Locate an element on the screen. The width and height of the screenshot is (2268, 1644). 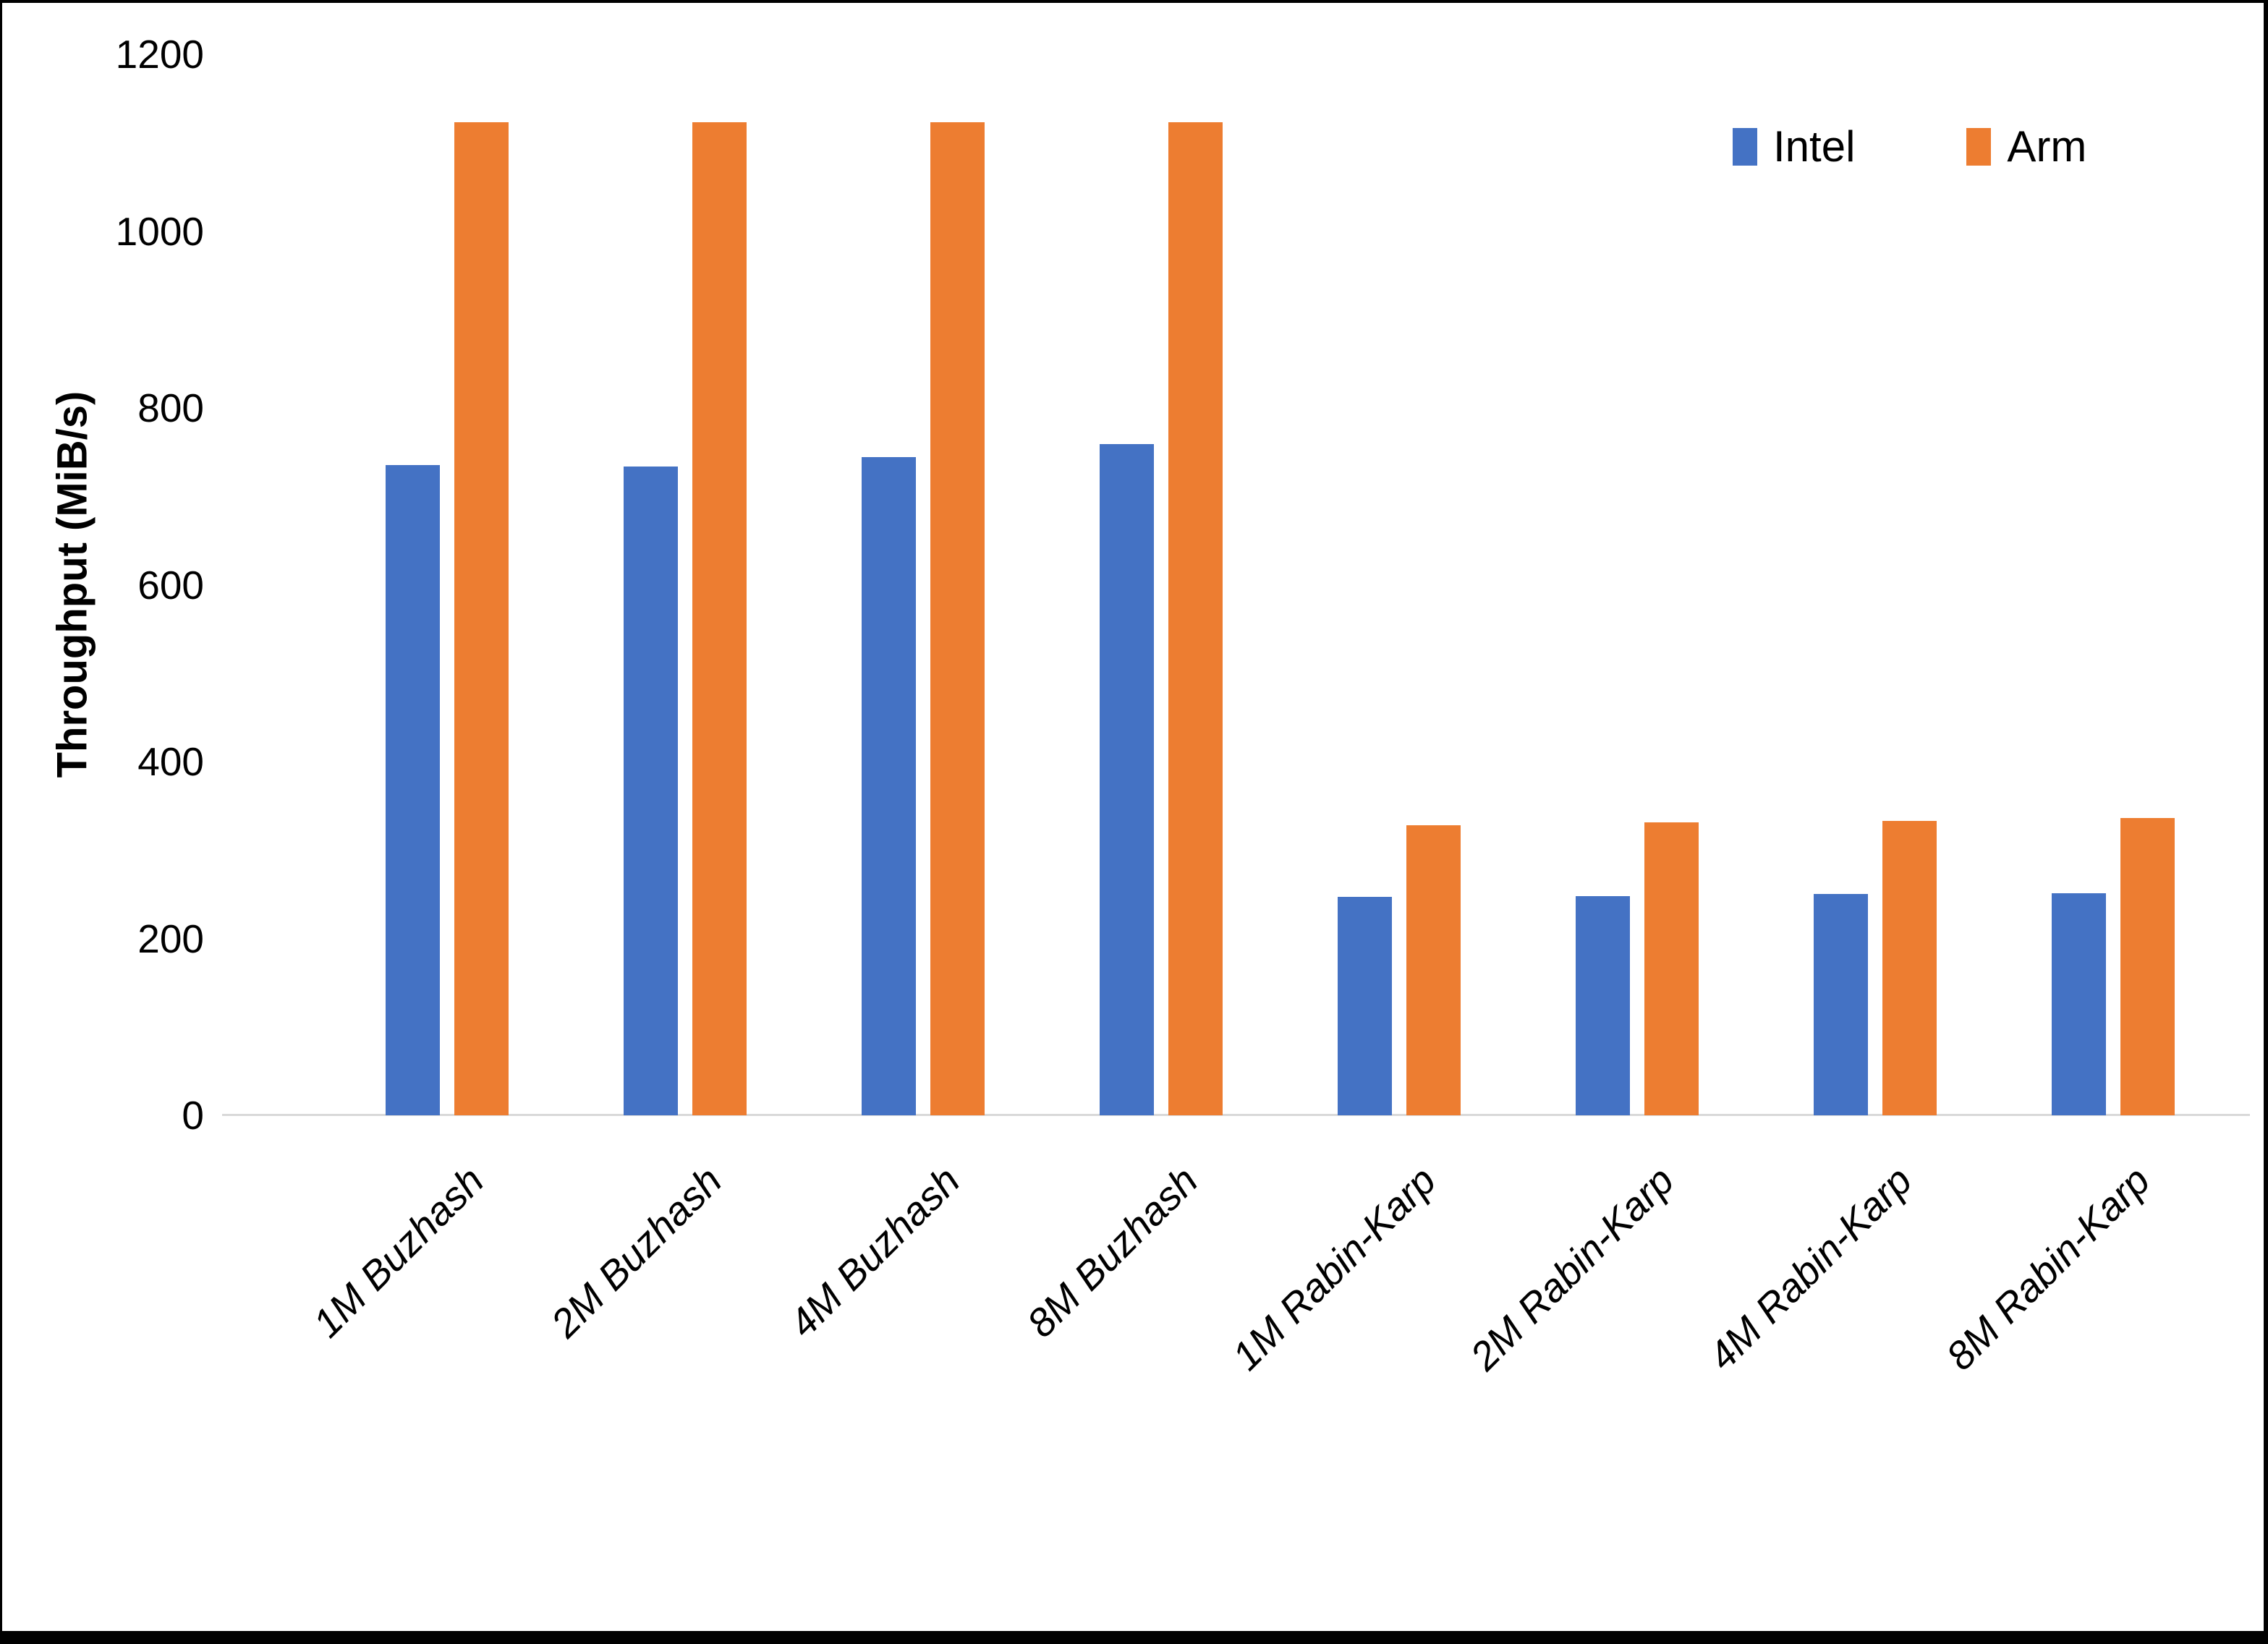
screenshot-border-bottom is located at coordinates (1134, 1637).